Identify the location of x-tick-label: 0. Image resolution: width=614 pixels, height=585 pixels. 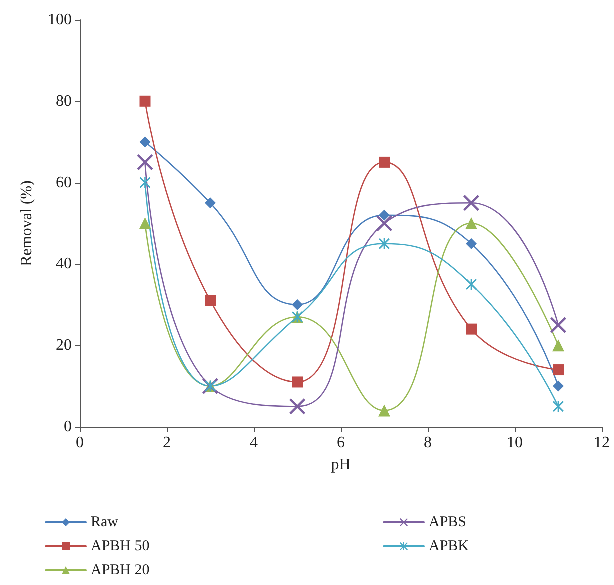
(80, 443).